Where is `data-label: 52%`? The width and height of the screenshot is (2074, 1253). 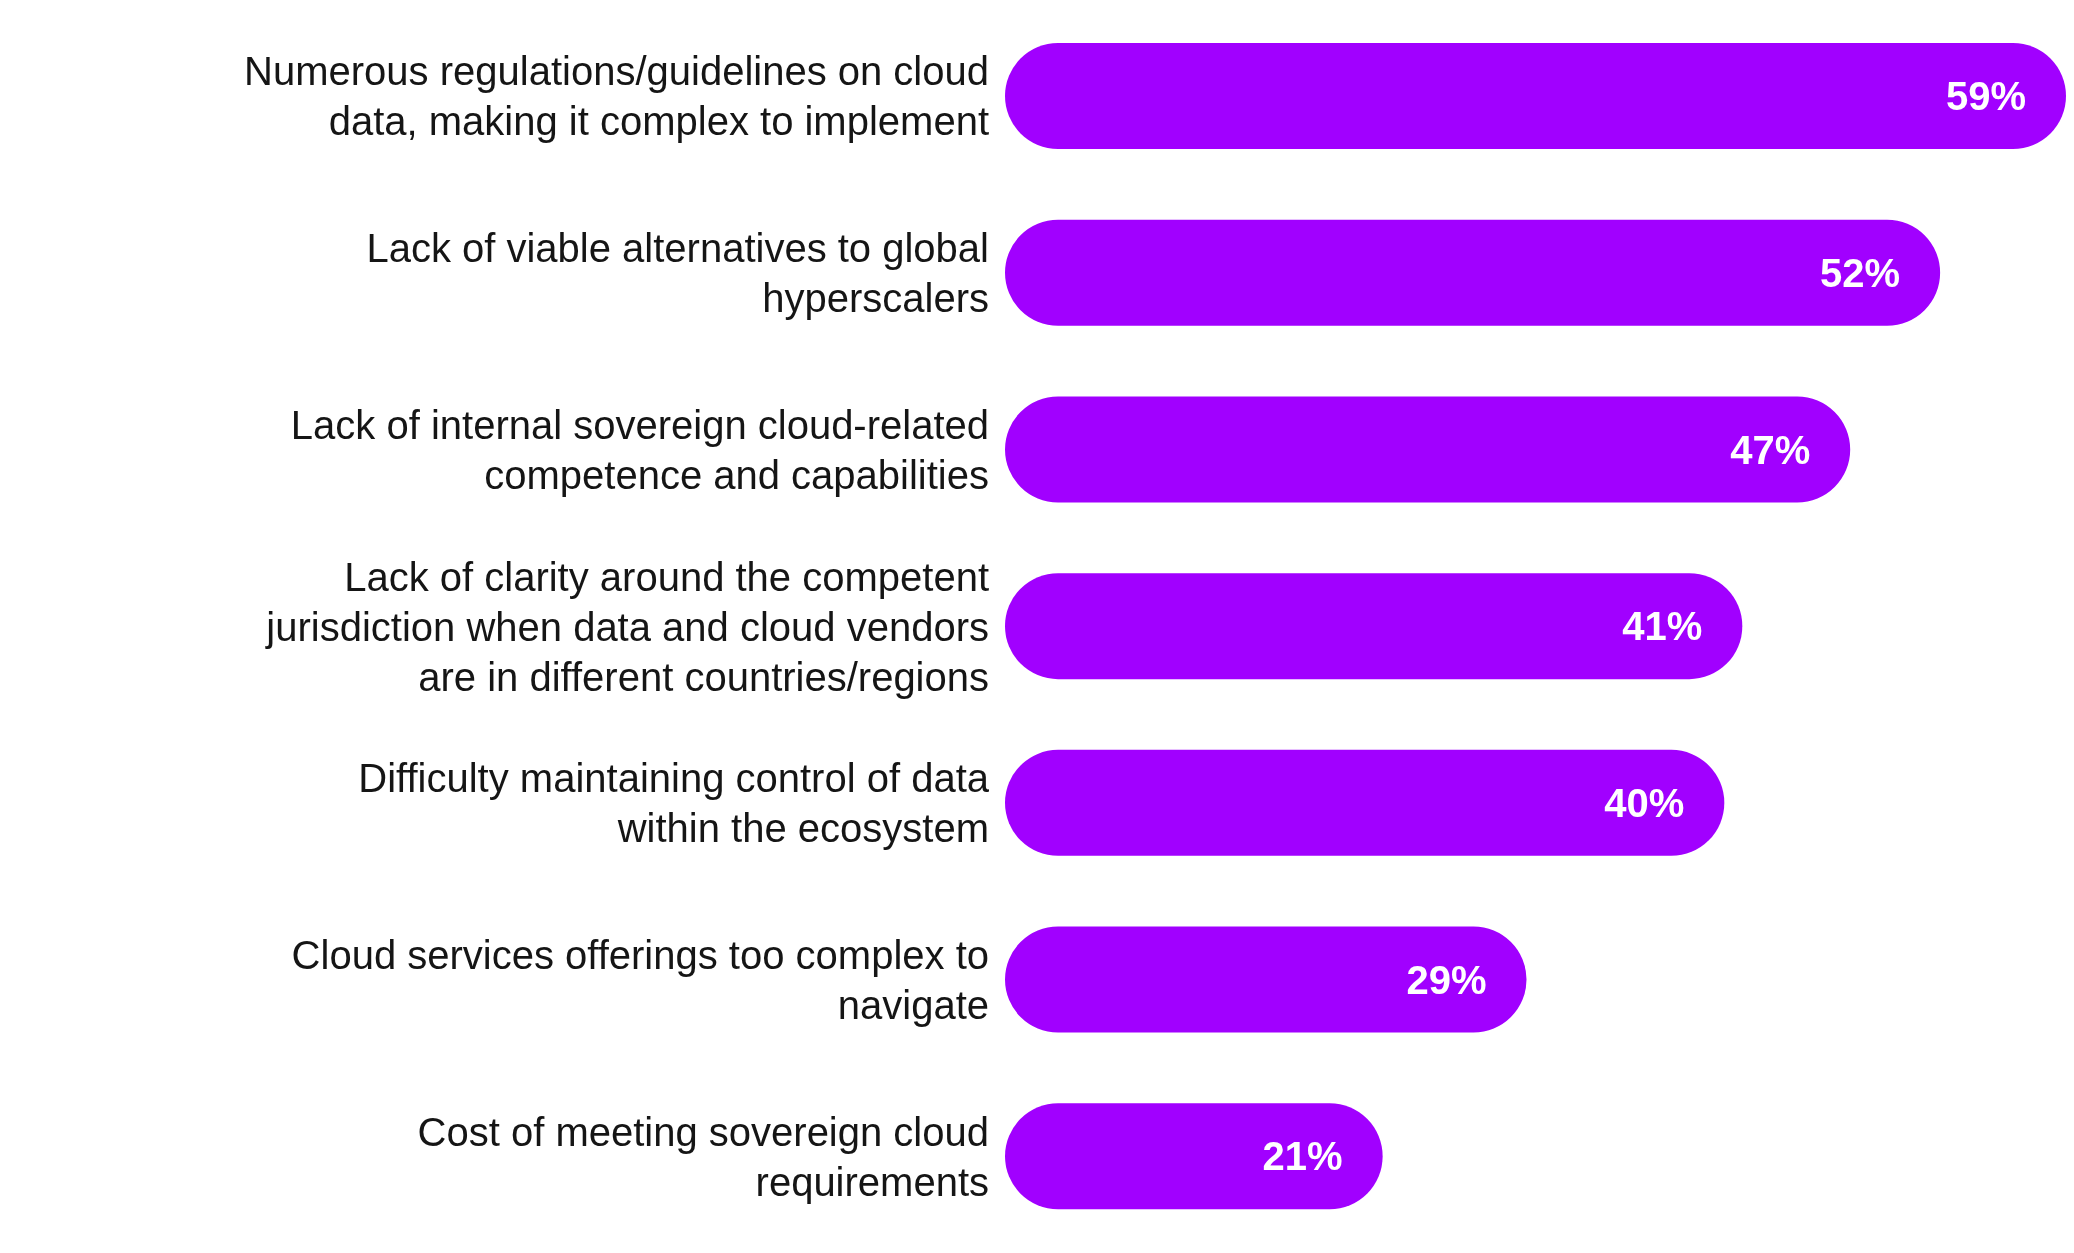
data-label: 52% is located at coordinates (1860, 272).